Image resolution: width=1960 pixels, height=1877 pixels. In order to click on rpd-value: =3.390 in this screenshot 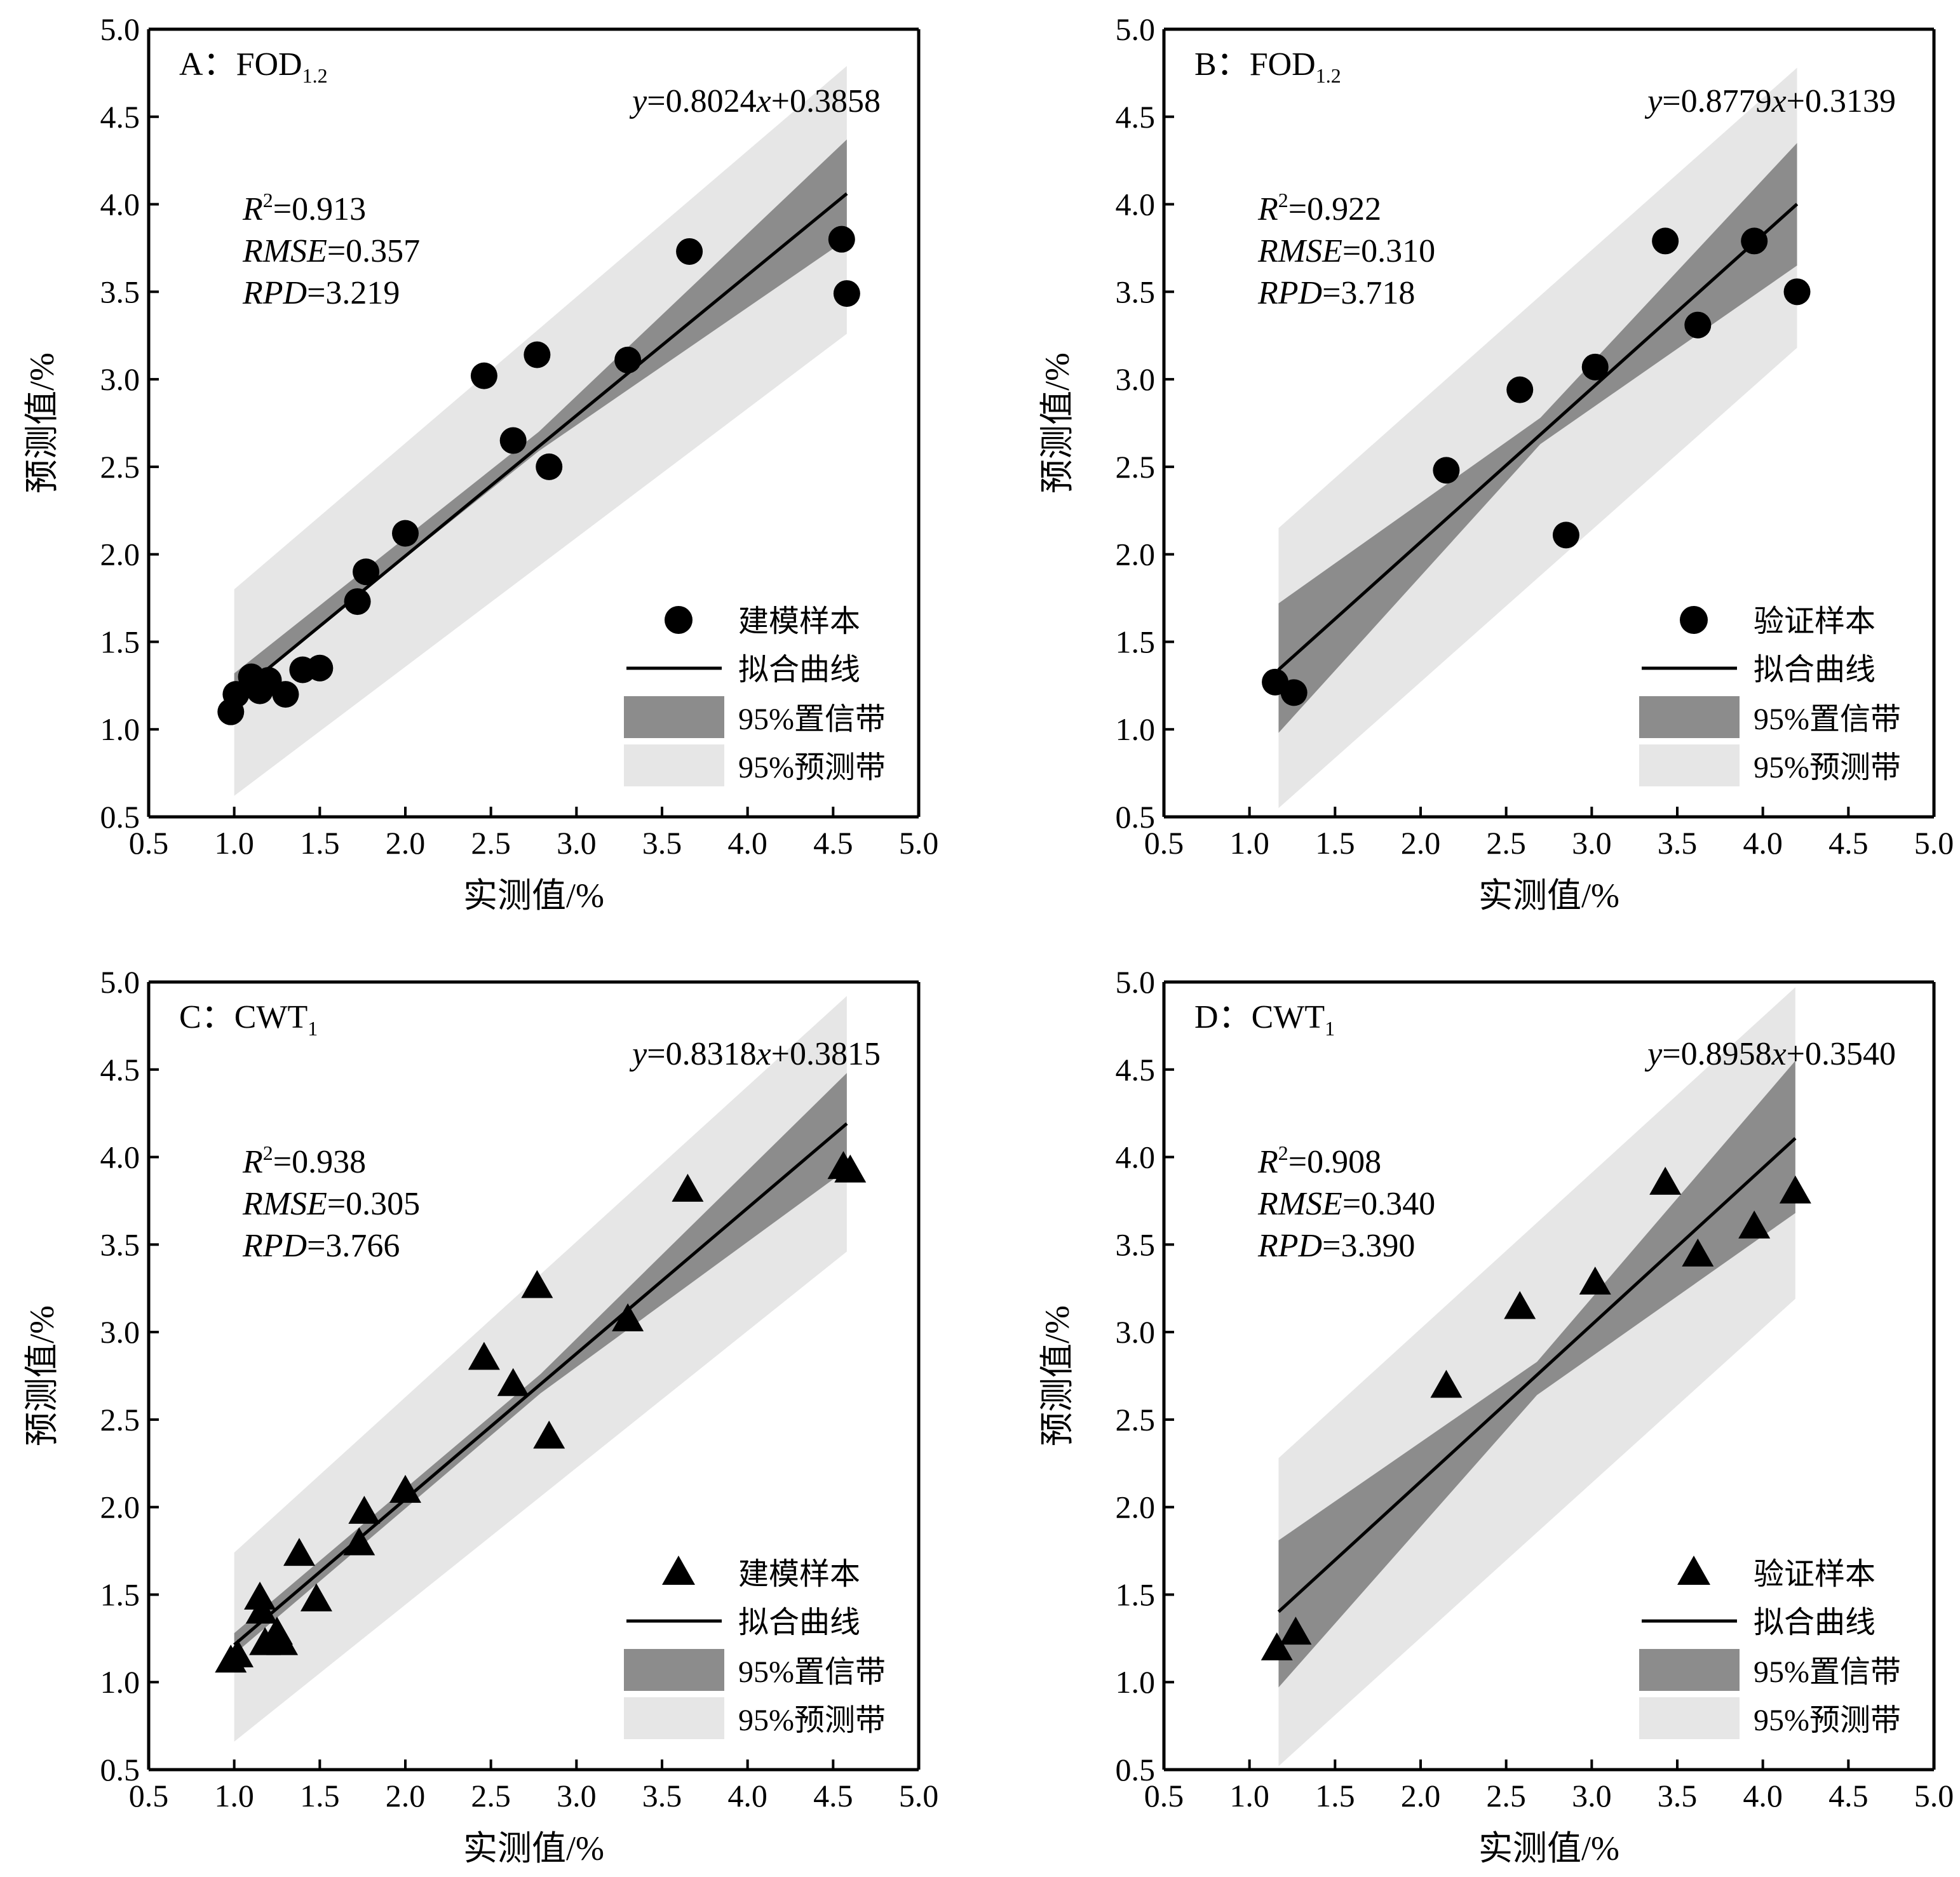, I will do `click(1368, 1246)`.